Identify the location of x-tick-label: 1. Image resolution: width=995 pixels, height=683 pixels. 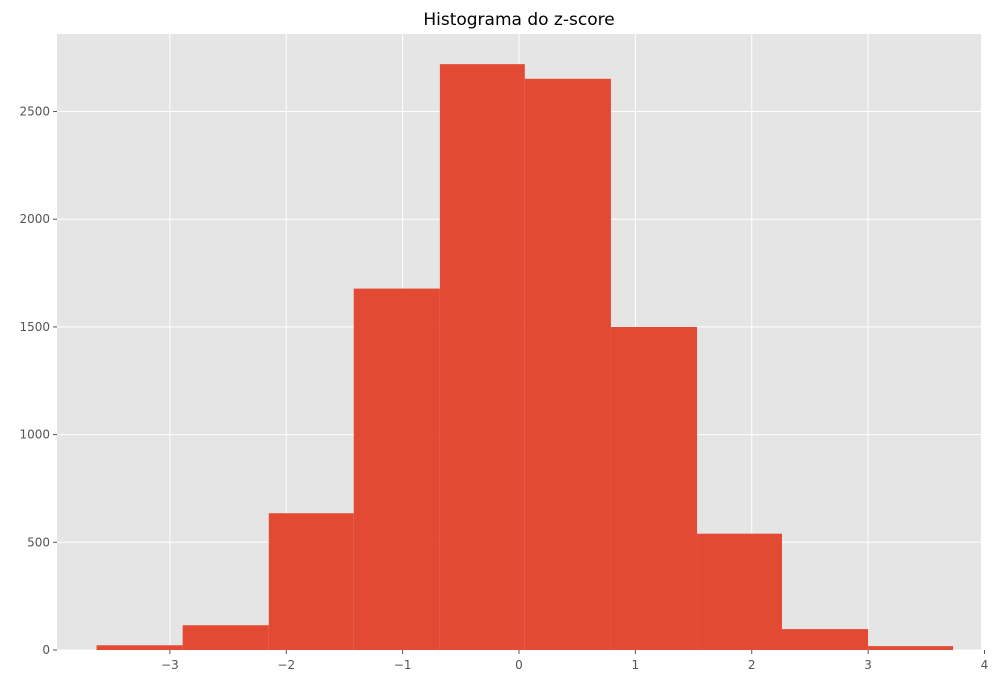
(636, 665).